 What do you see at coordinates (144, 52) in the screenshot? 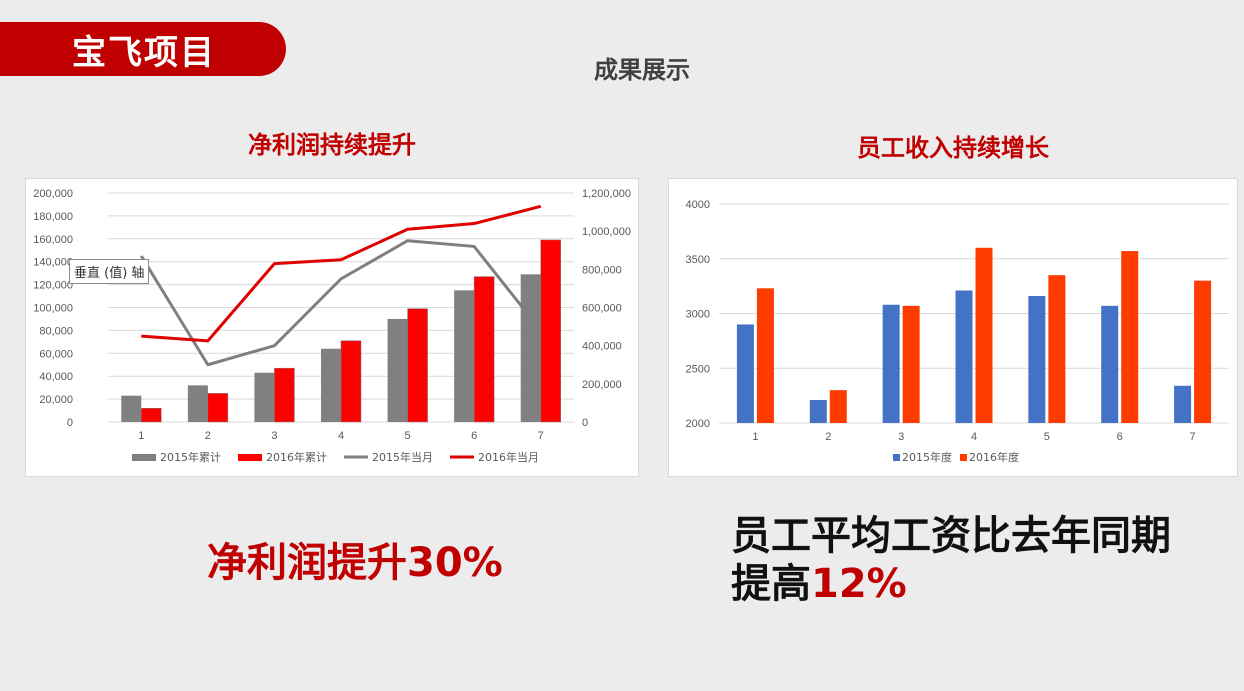
I see `slide-title: 宝飞项目` at bounding box center [144, 52].